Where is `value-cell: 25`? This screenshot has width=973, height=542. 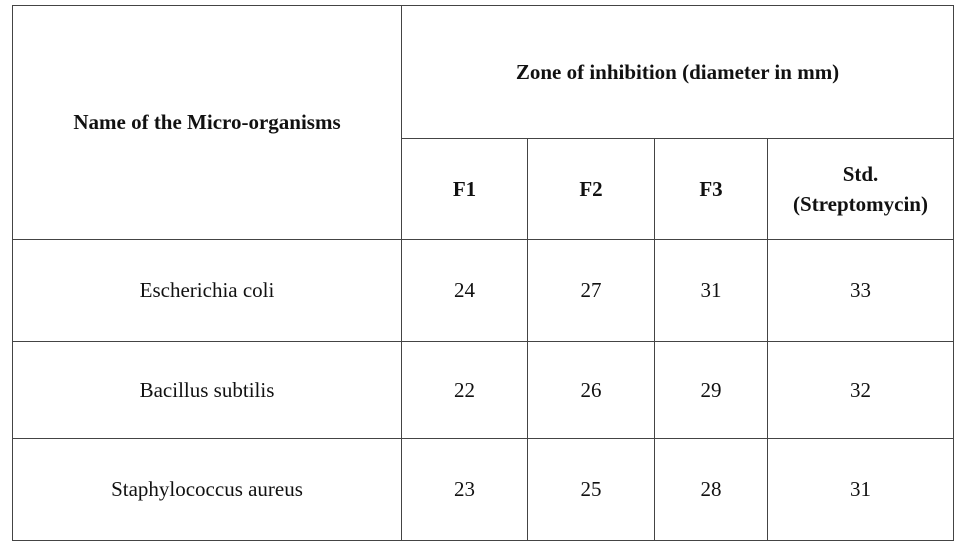 value-cell: 25 is located at coordinates (591, 489).